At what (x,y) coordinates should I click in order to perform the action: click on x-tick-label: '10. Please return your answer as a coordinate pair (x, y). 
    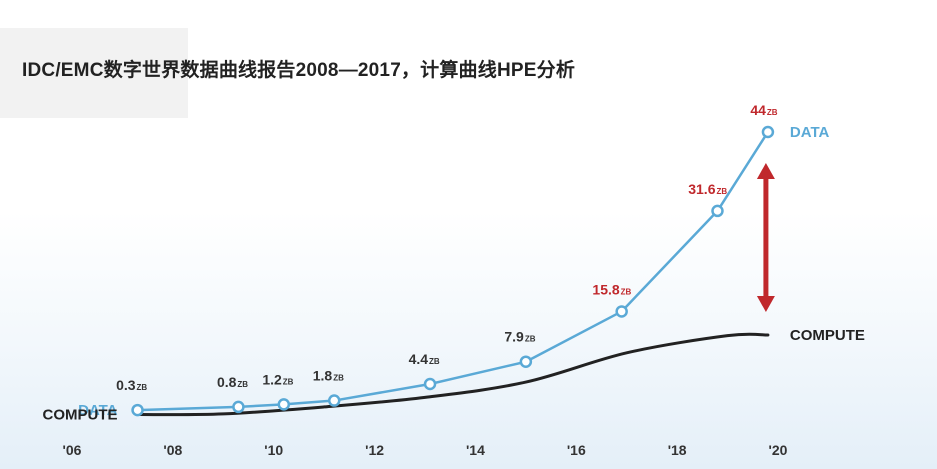
    Looking at the image, I should click on (273, 450).